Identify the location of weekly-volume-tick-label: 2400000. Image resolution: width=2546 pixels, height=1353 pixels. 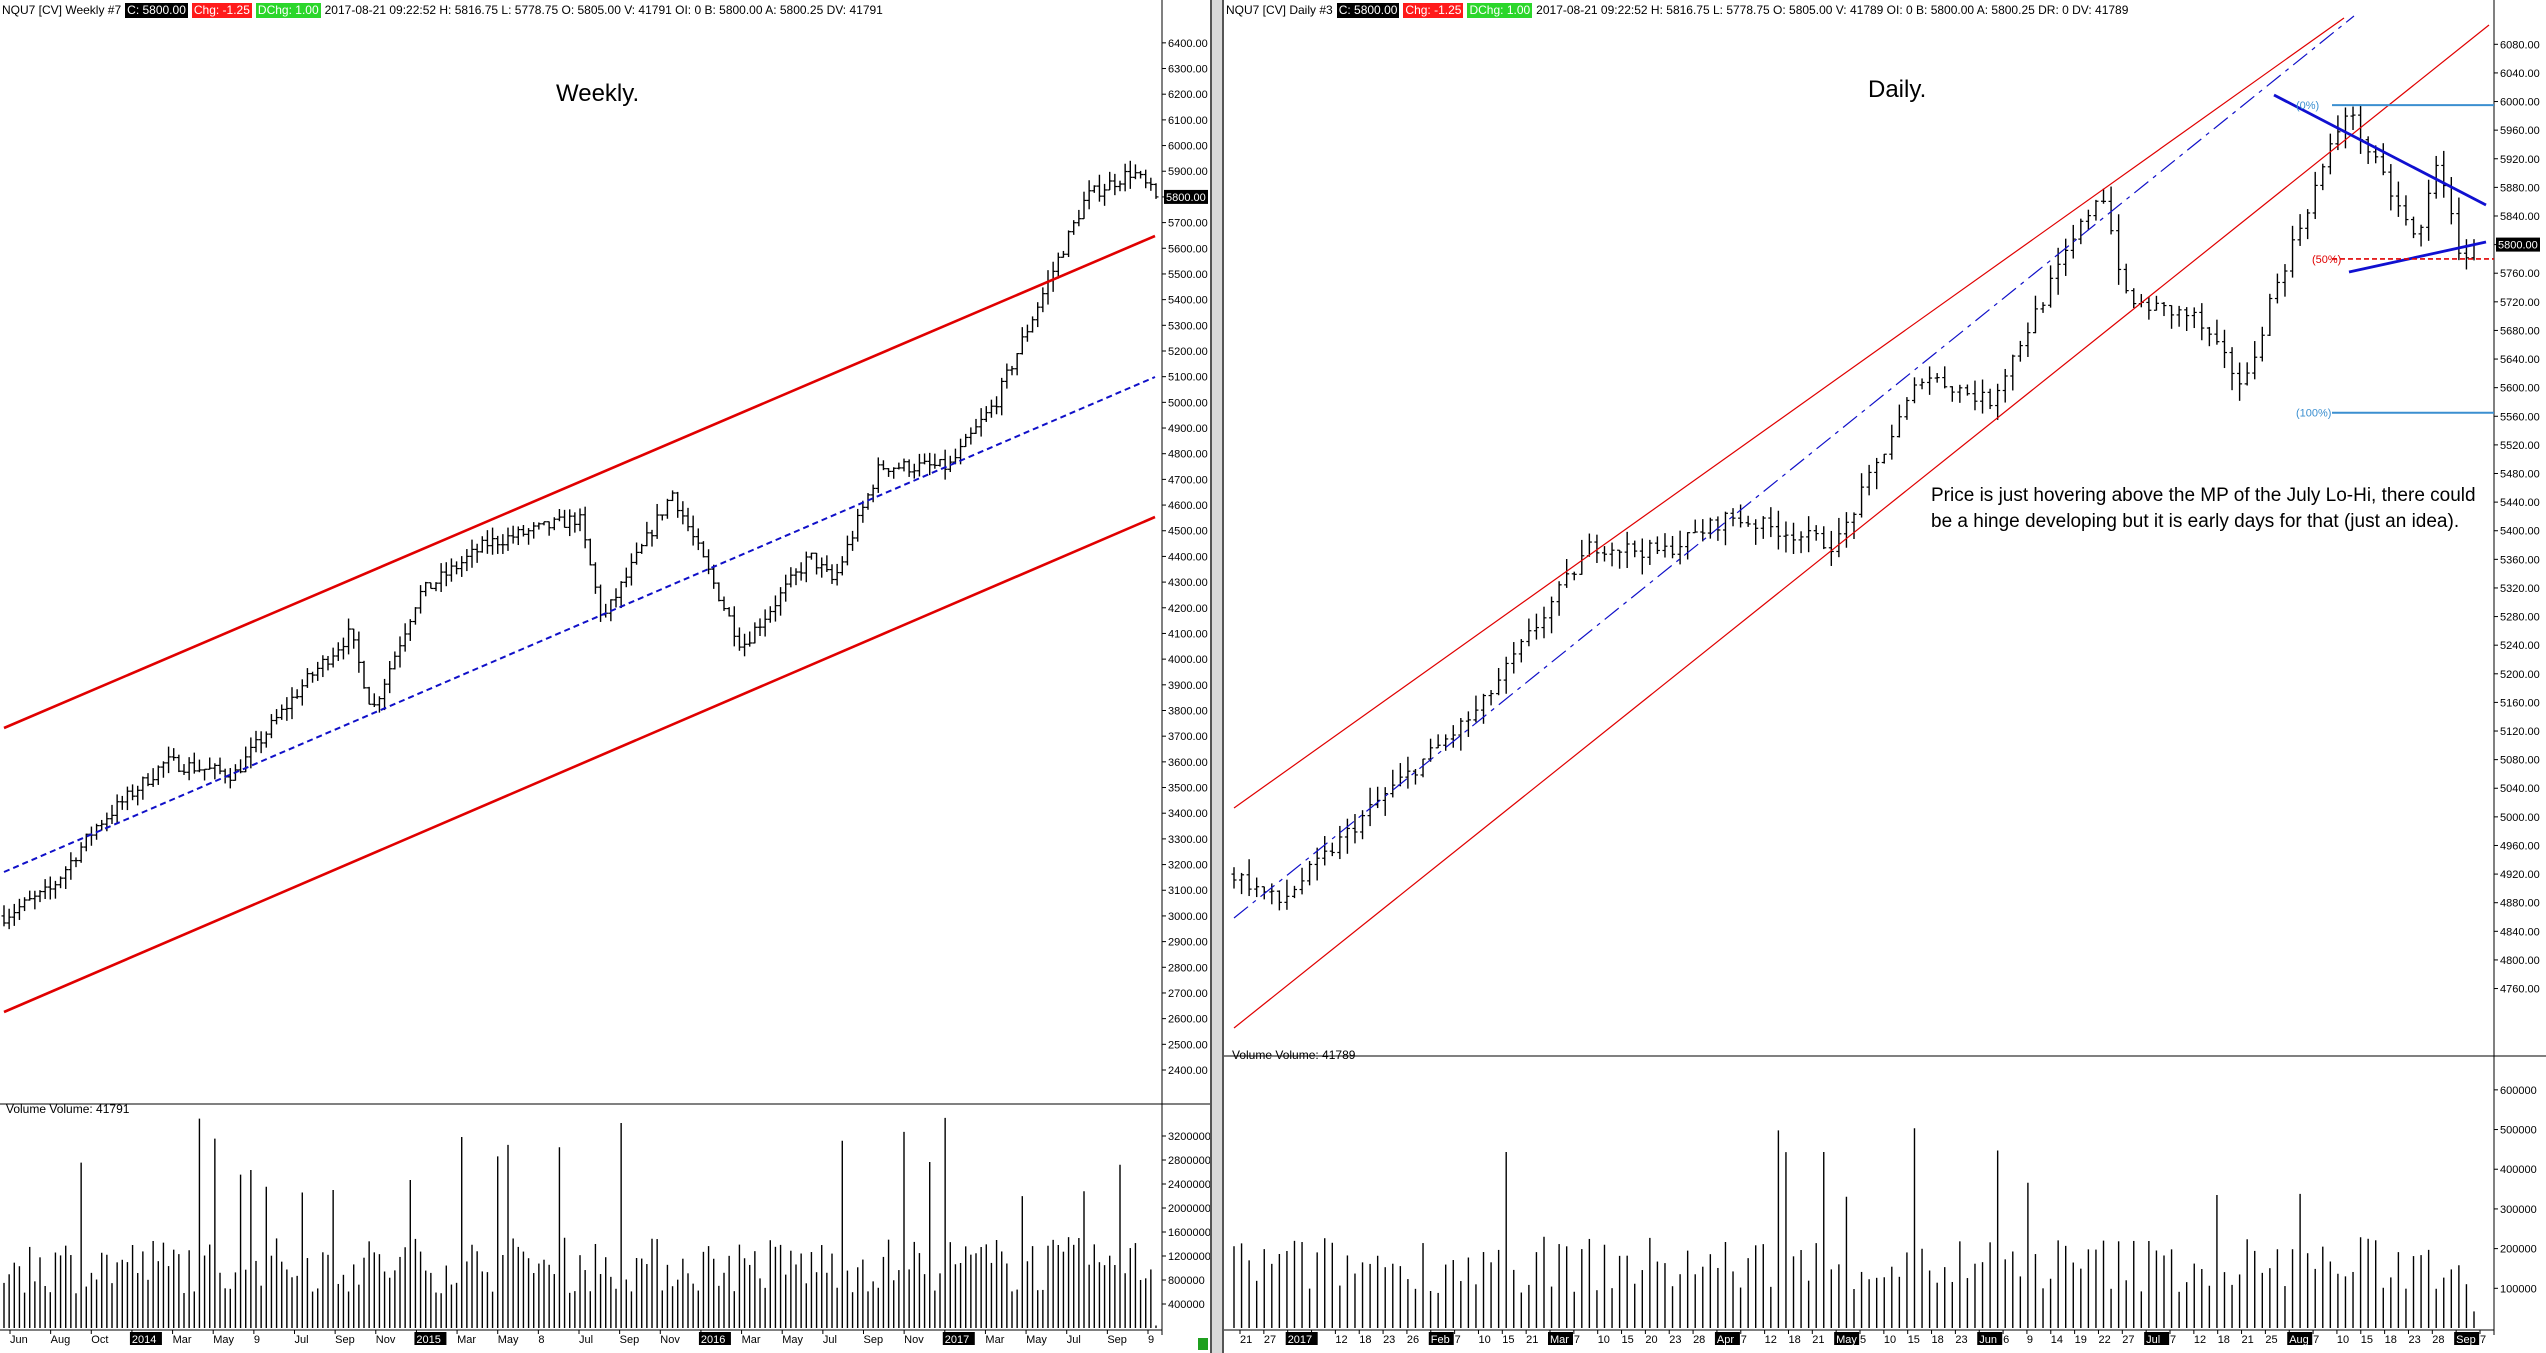
(1189, 1185).